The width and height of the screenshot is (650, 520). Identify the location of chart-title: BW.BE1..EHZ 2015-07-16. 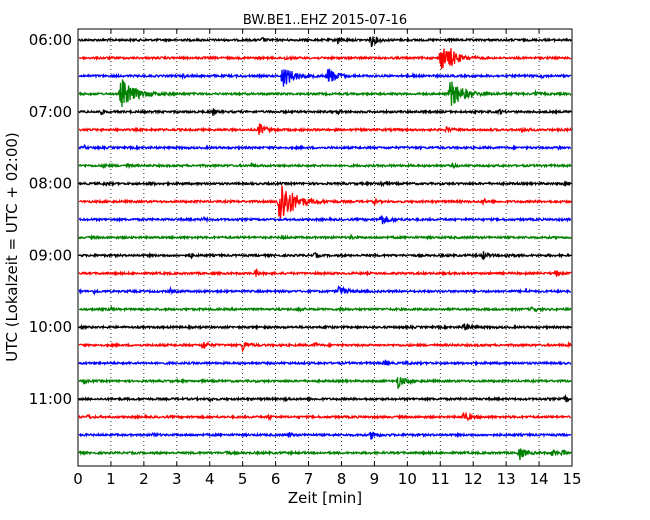
(325, 20).